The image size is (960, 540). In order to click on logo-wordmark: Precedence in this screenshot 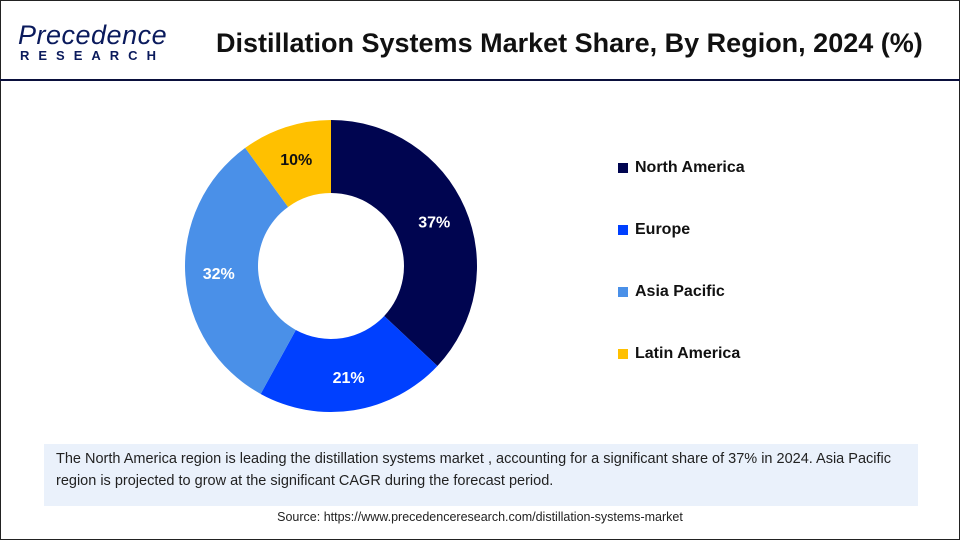, I will do `click(93, 35)`.